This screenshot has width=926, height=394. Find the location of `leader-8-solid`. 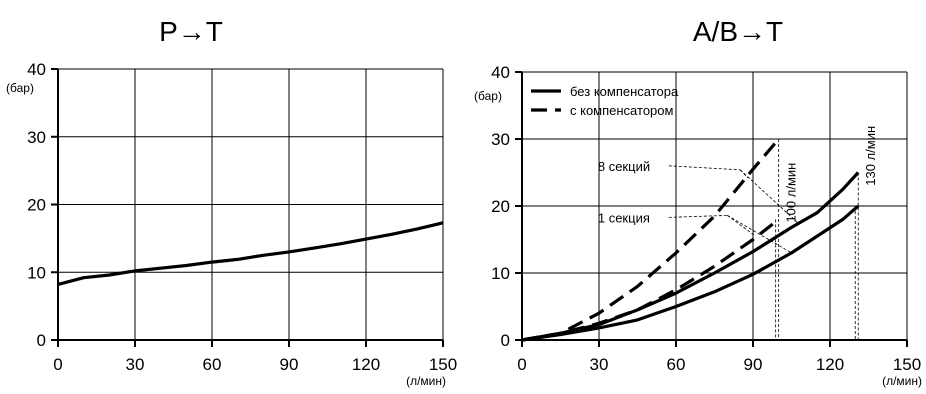

leader-8-solid is located at coordinates (769, 197).